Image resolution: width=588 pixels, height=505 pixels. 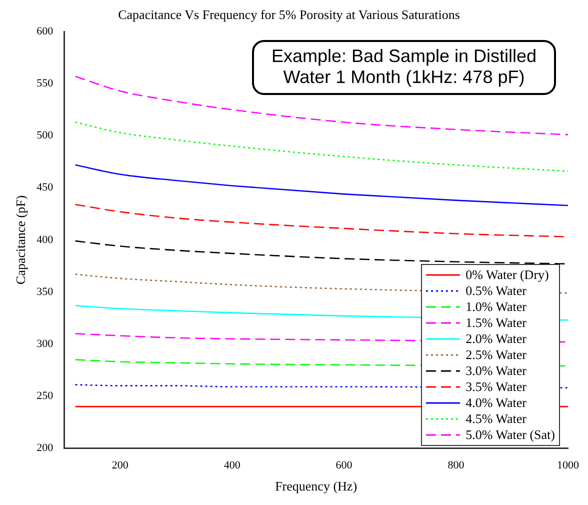 What do you see at coordinates (507, 275) in the screenshot?
I see `legend-label: 0% Water (Dry)` at bounding box center [507, 275].